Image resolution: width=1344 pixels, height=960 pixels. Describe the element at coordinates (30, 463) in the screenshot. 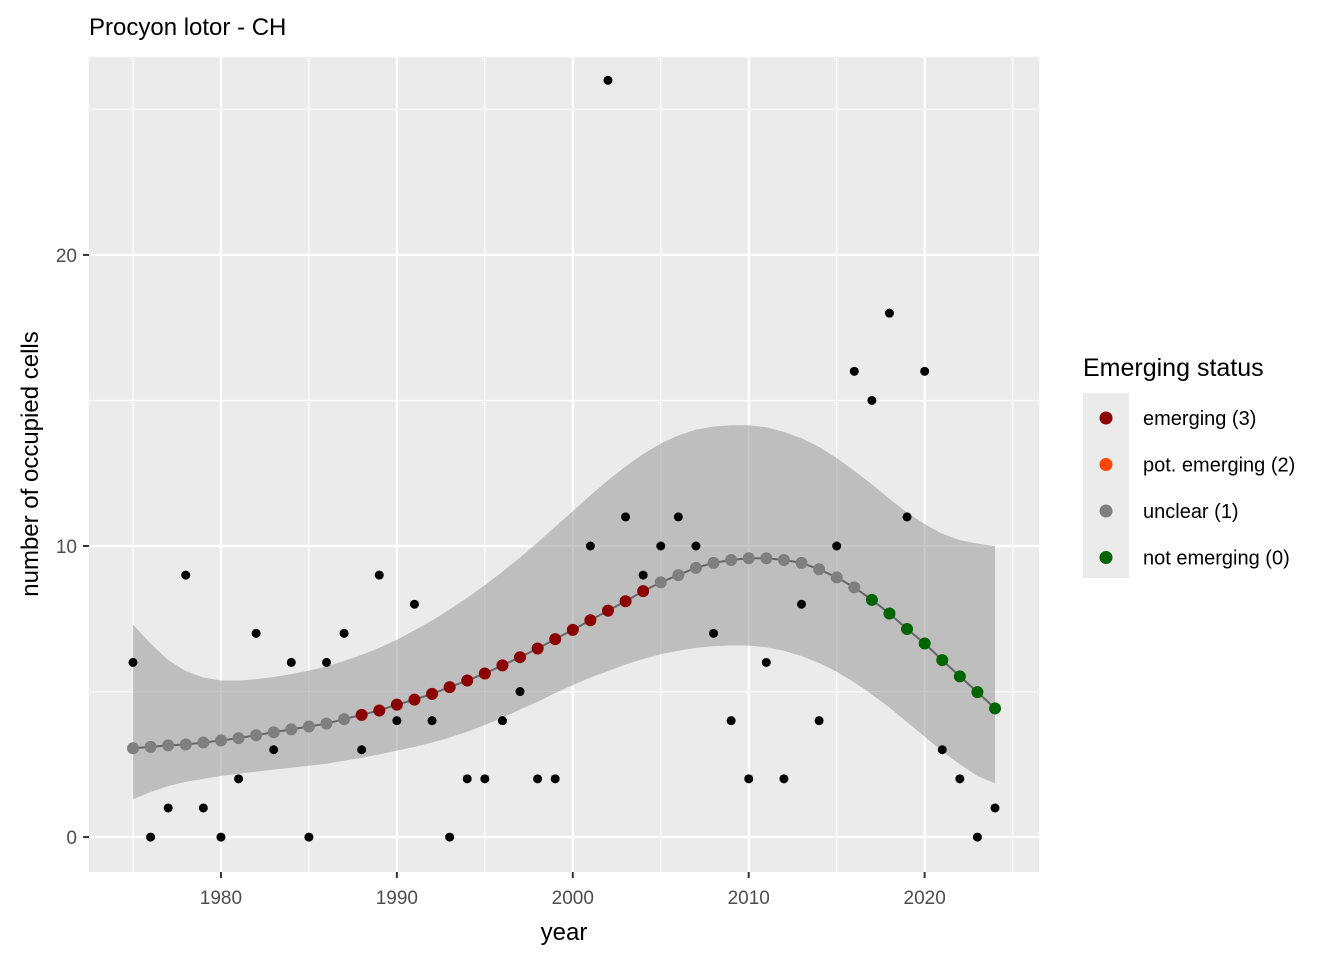

I see `y-axis-title: number of occupied cells` at that location.